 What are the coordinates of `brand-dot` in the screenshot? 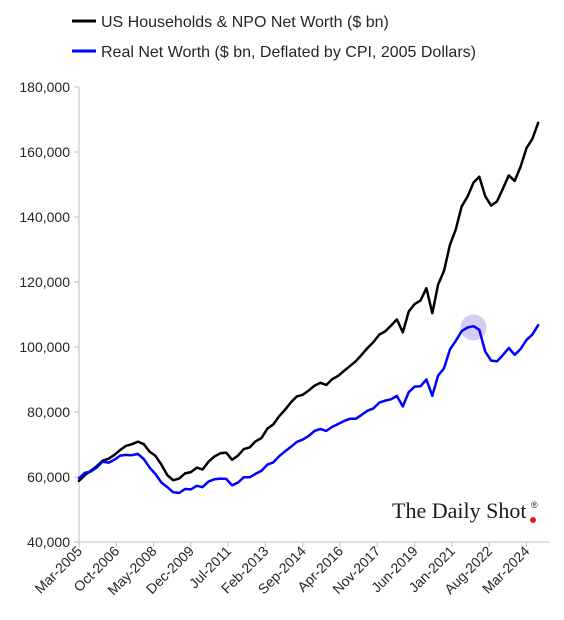 It's located at (533, 520).